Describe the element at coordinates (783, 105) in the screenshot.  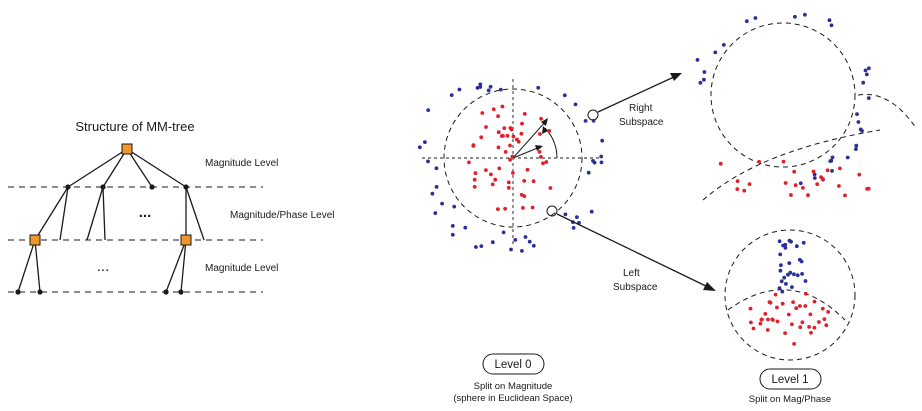
I see `right-subspace-points` at that location.